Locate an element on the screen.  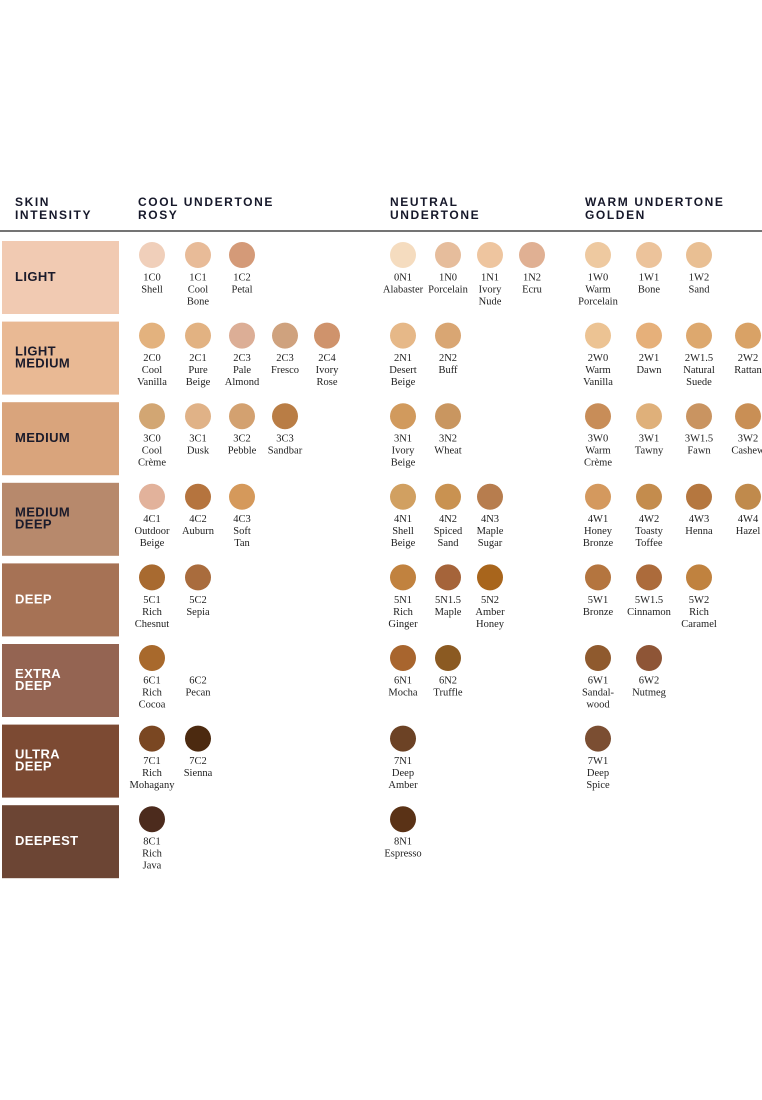
shade-code: 7W1 is located at coordinates (598, 761).